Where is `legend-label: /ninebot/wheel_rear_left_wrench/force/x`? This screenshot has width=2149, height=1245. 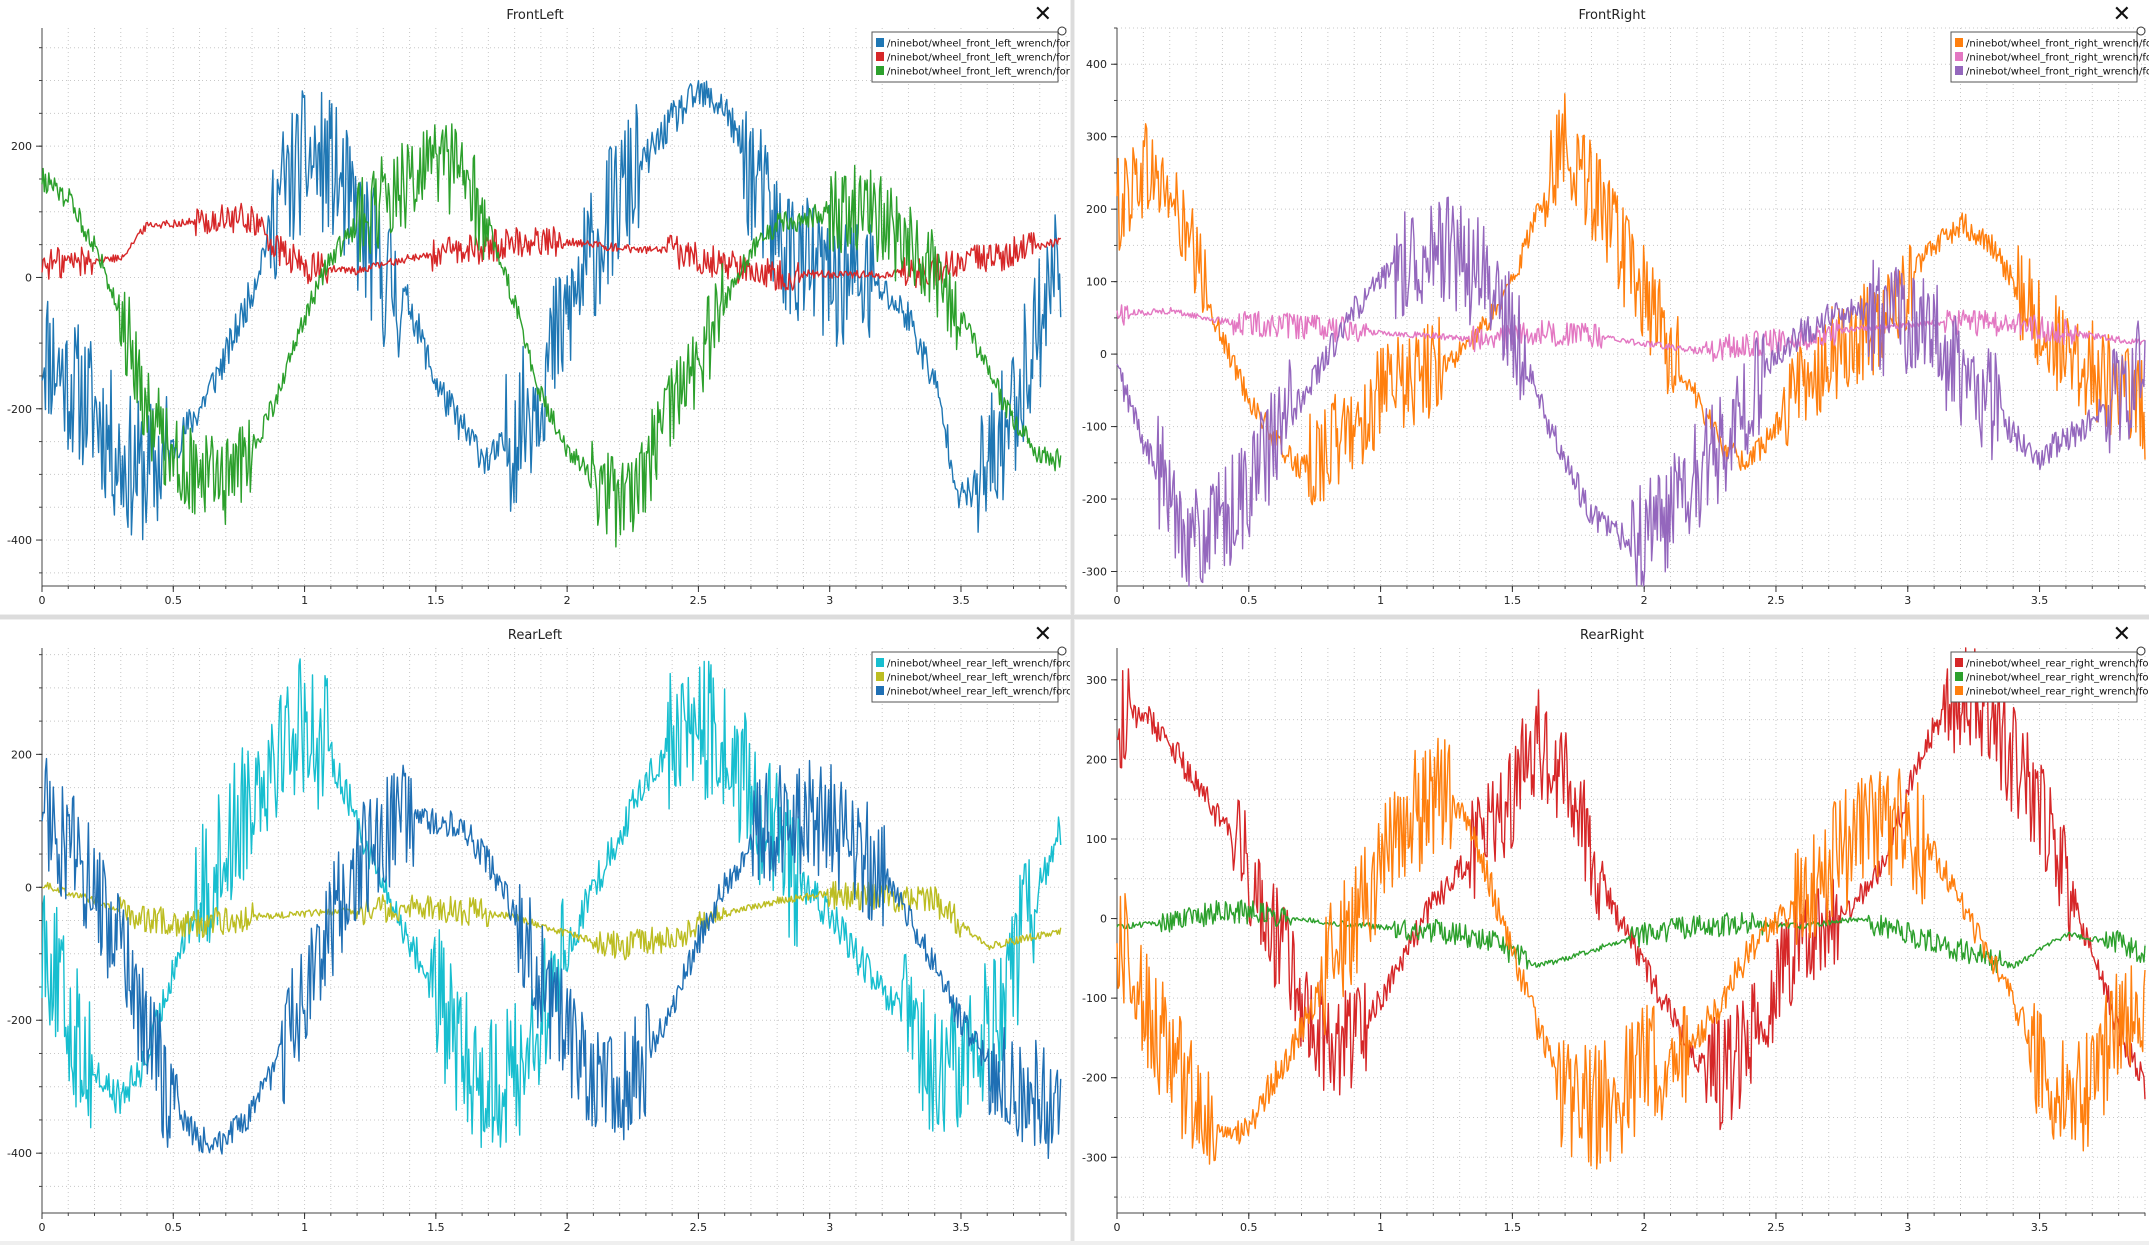
legend-label: /ninebot/wheel_rear_left_wrench/force/x is located at coordinates (978, 664).